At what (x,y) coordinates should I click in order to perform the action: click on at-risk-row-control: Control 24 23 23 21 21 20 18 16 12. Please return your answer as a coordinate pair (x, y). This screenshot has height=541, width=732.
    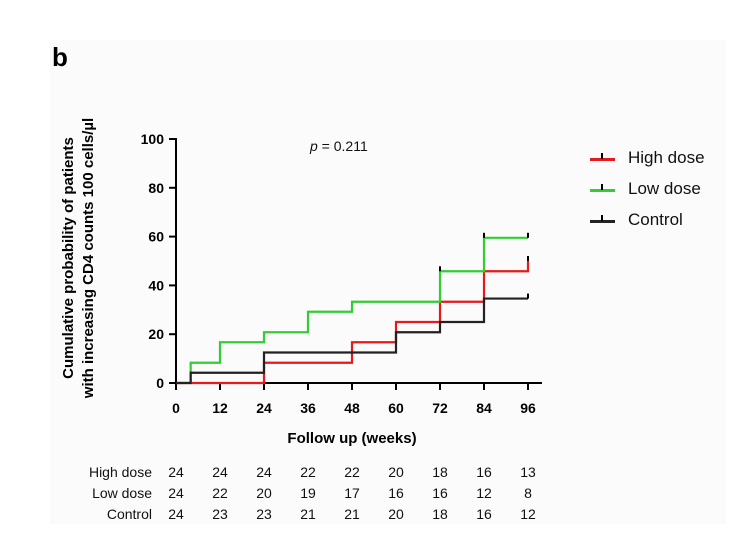
    Looking at the image, I should click on (366, 516).